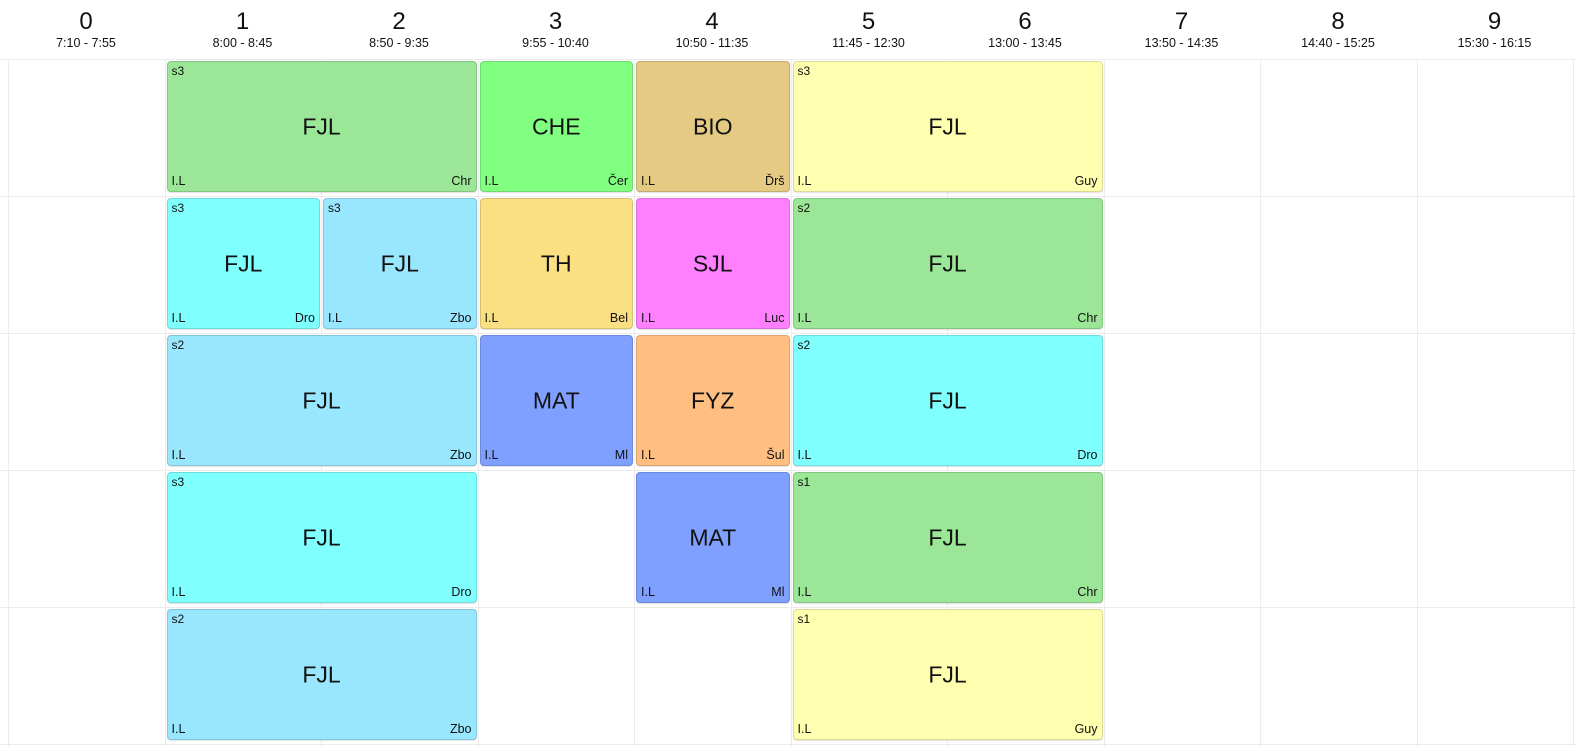 The image size is (1576, 747). Describe the element at coordinates (712, 29) in the screenshot. I see `period-header: 4 10:50 - 11:35` at that location.